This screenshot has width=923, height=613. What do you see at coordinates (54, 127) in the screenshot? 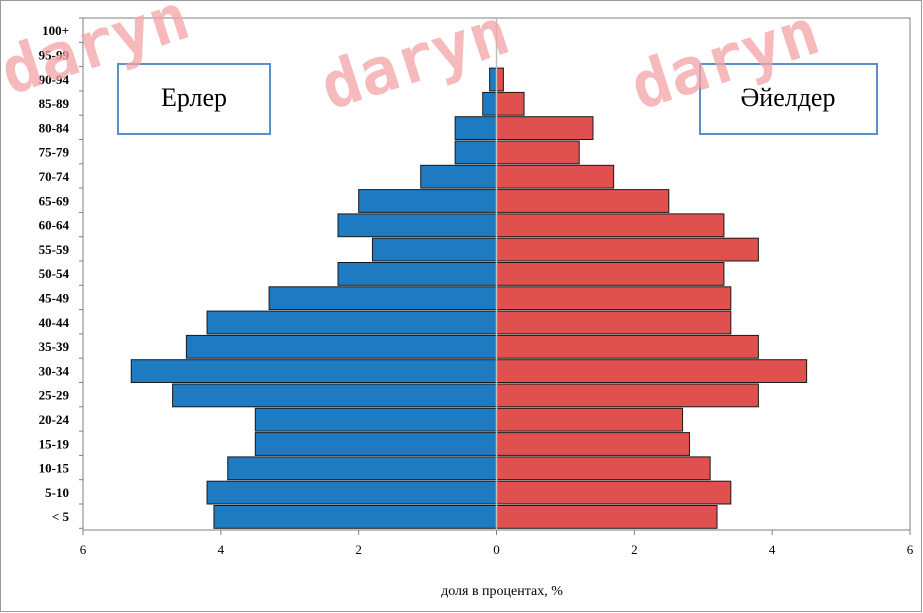
I see `y-tick-label: 80-84` at bounding box center [54, 127].